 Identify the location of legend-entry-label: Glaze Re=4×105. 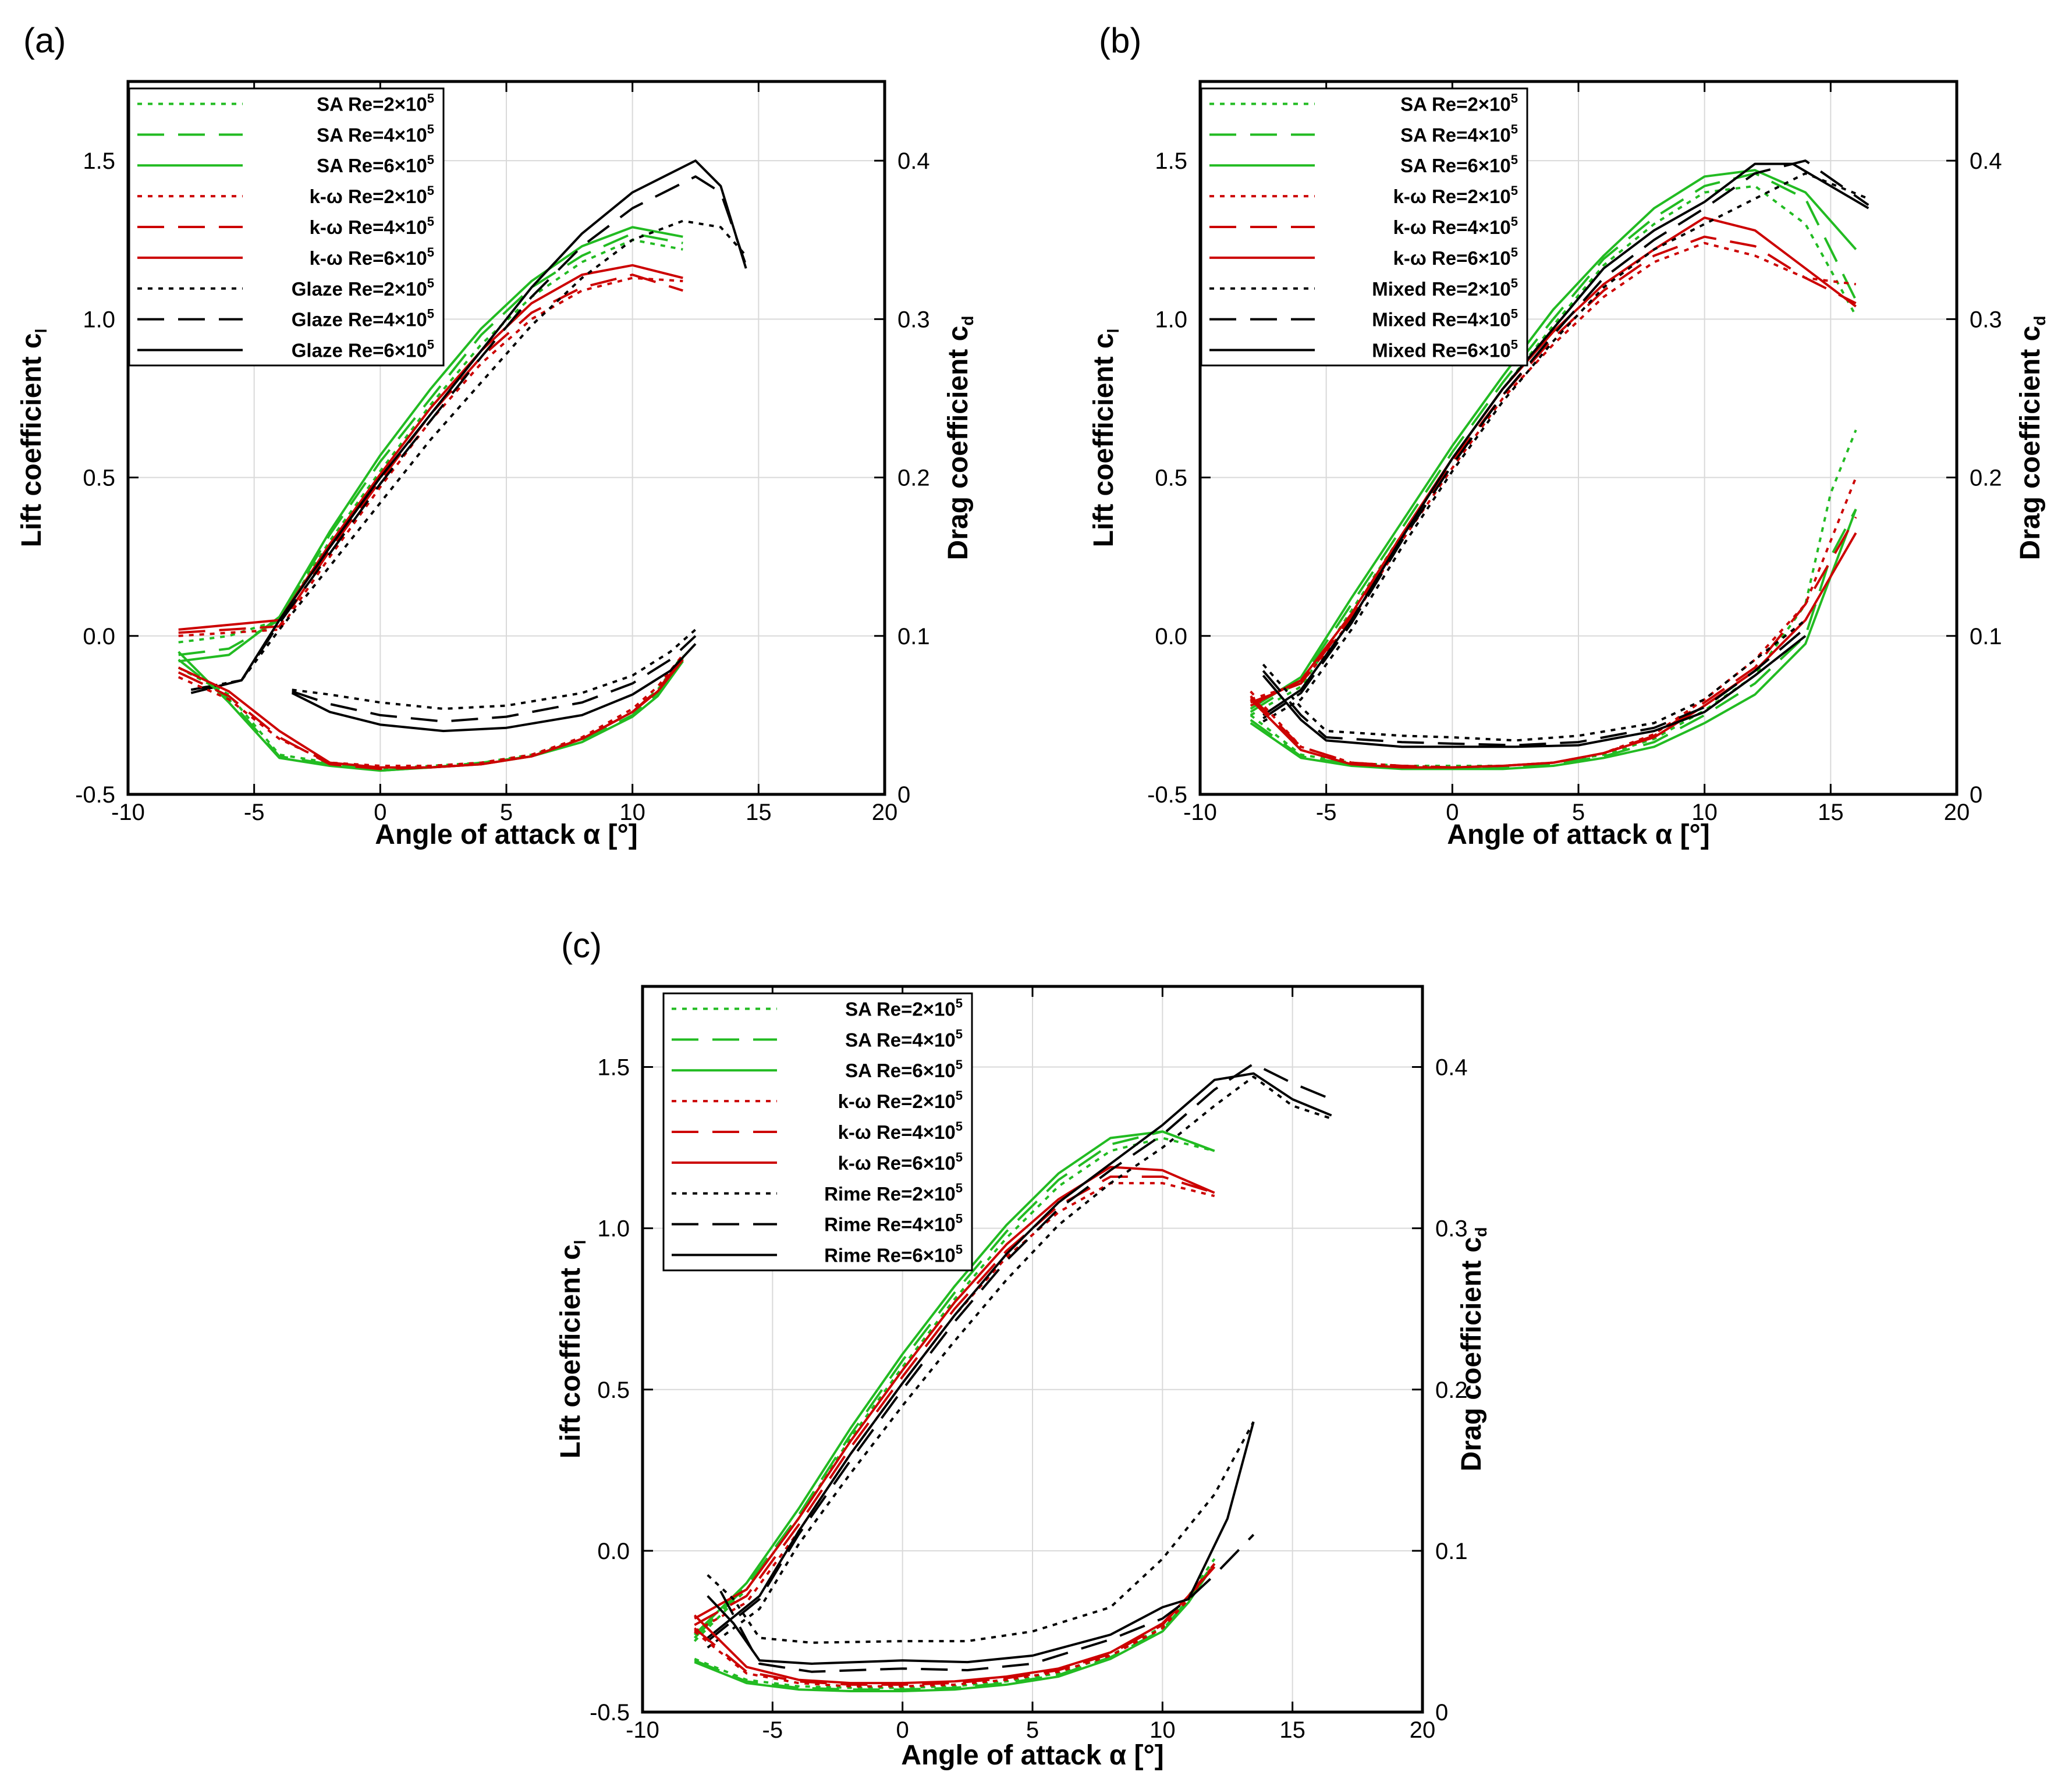
(363, 319).